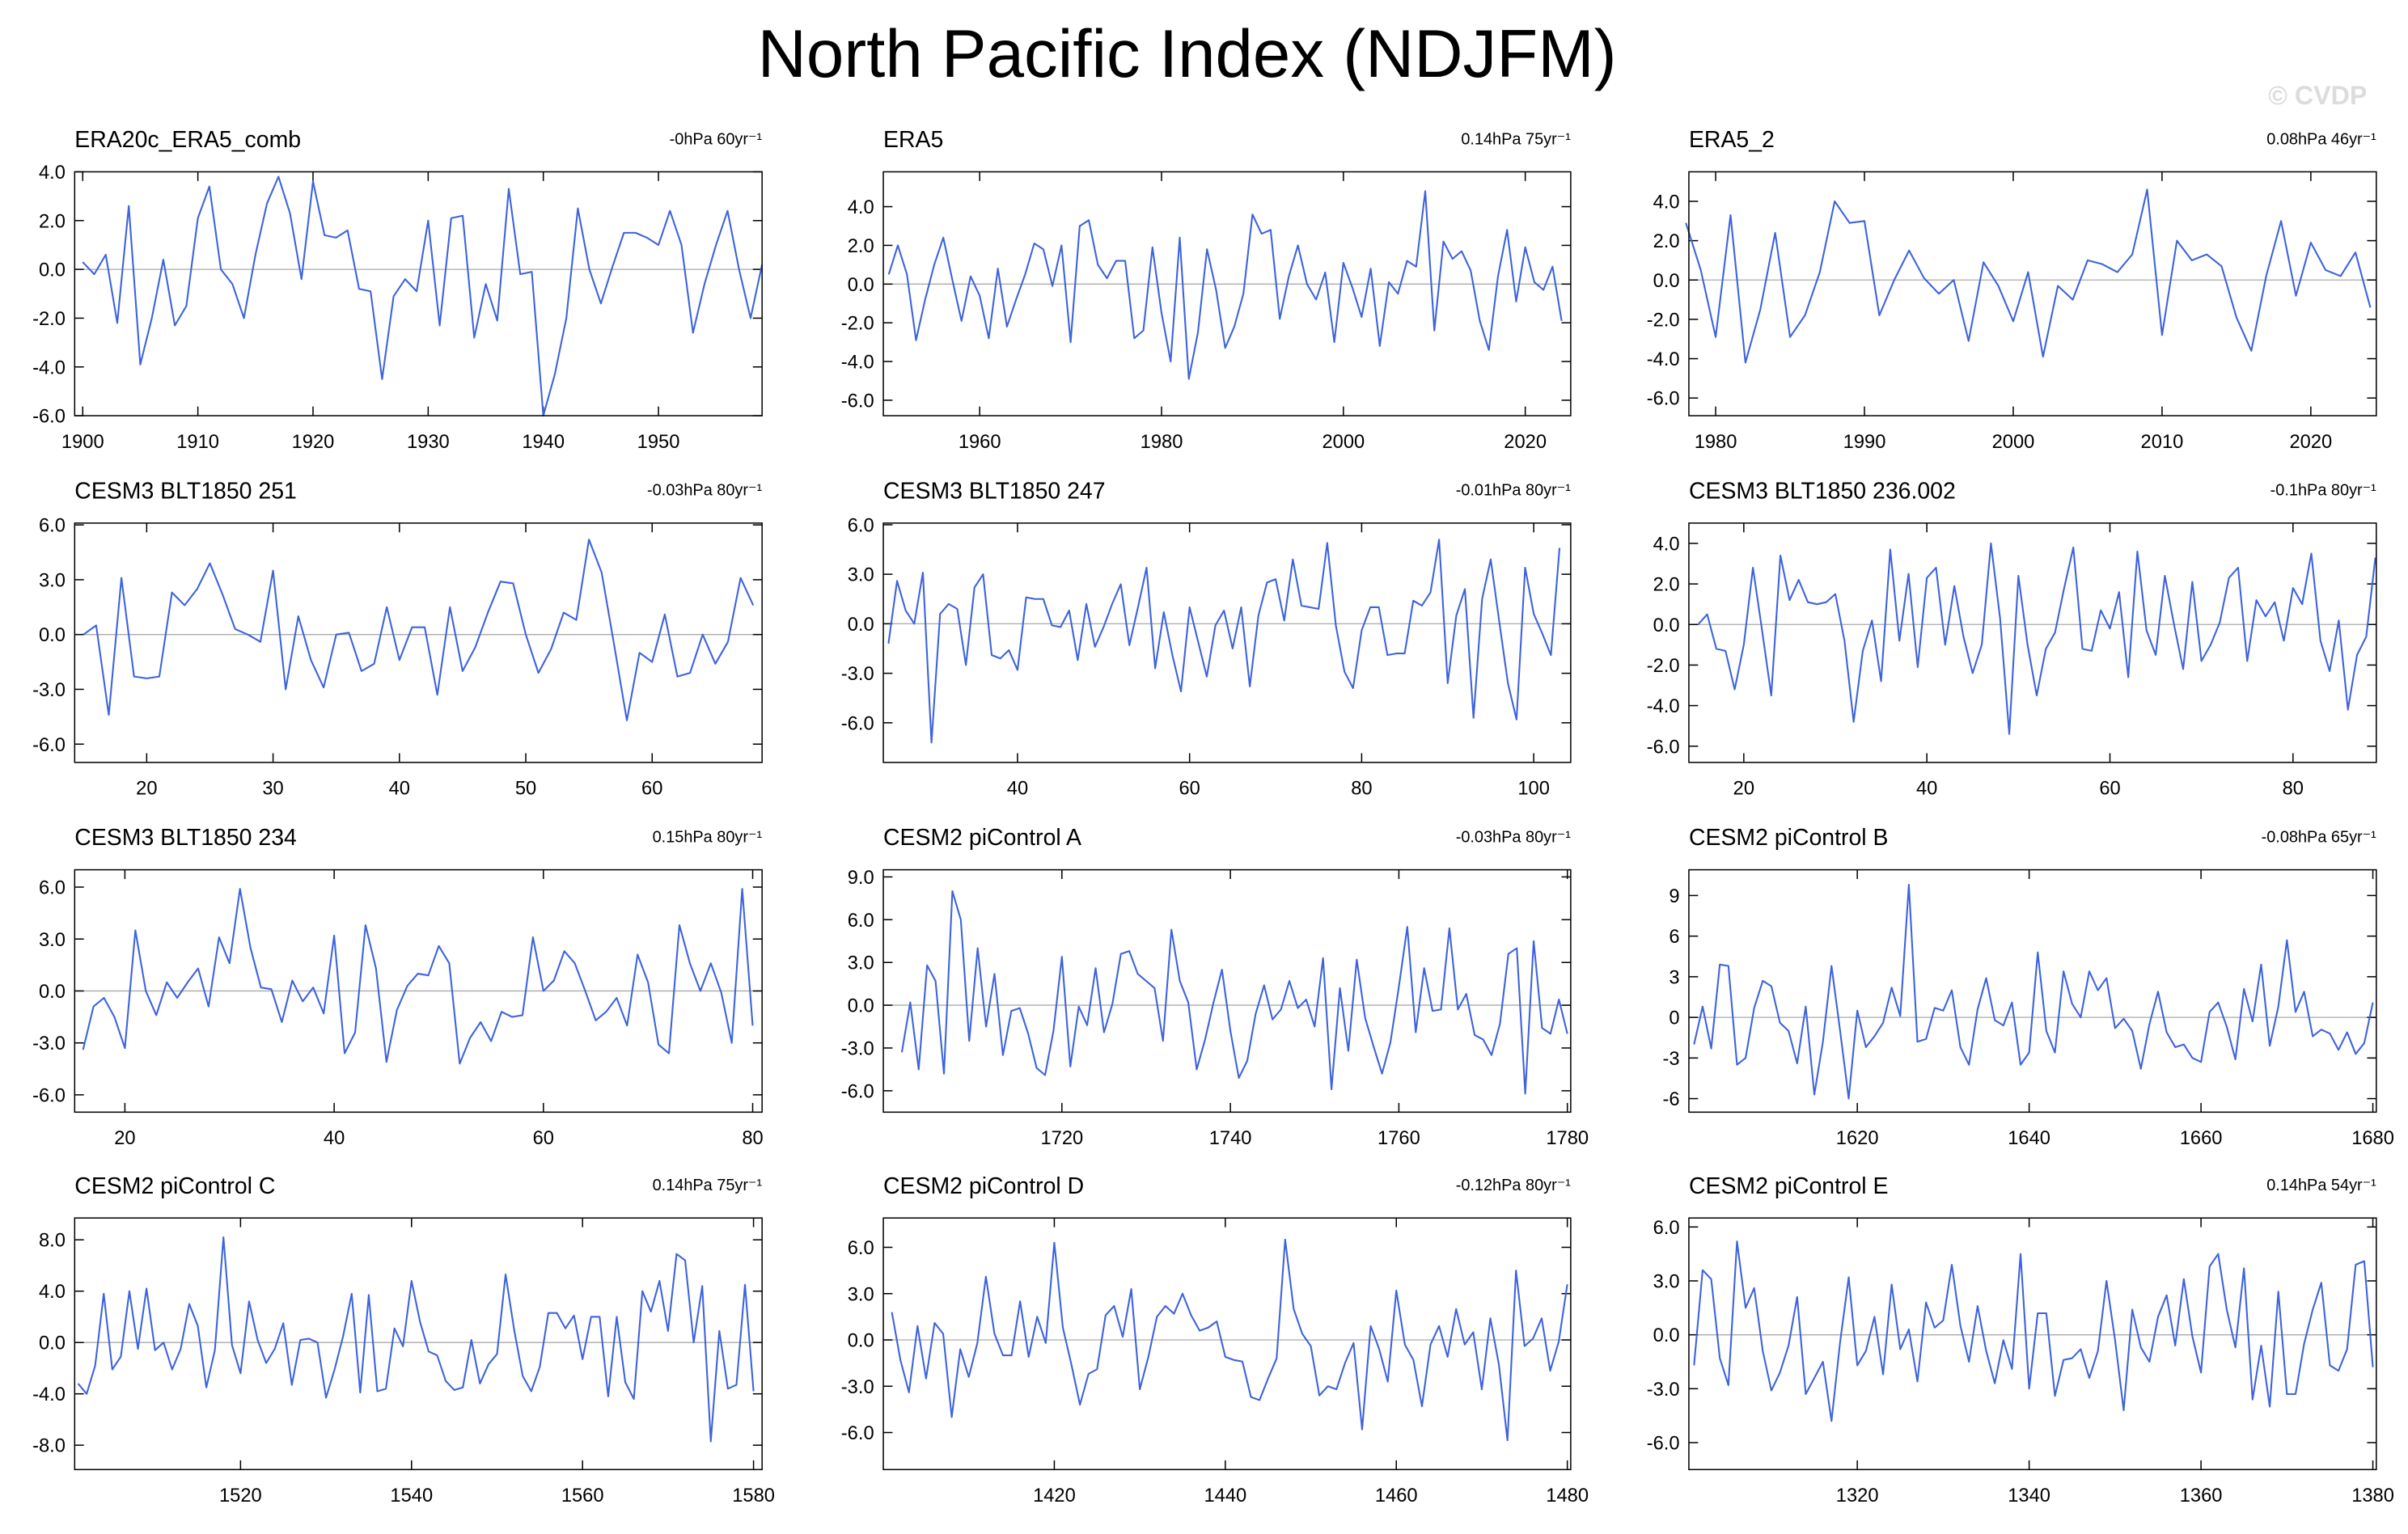  I want to click on panel-title: CESM2 piControl D, so click(983, 1186).